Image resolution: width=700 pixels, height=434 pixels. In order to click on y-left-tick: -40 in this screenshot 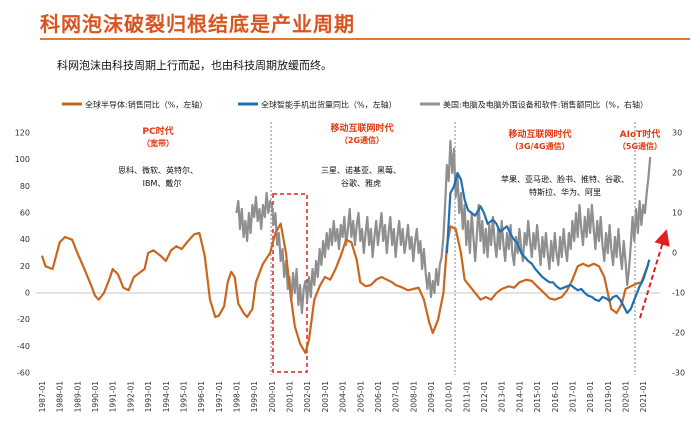, I will do `click(23, 346)`.